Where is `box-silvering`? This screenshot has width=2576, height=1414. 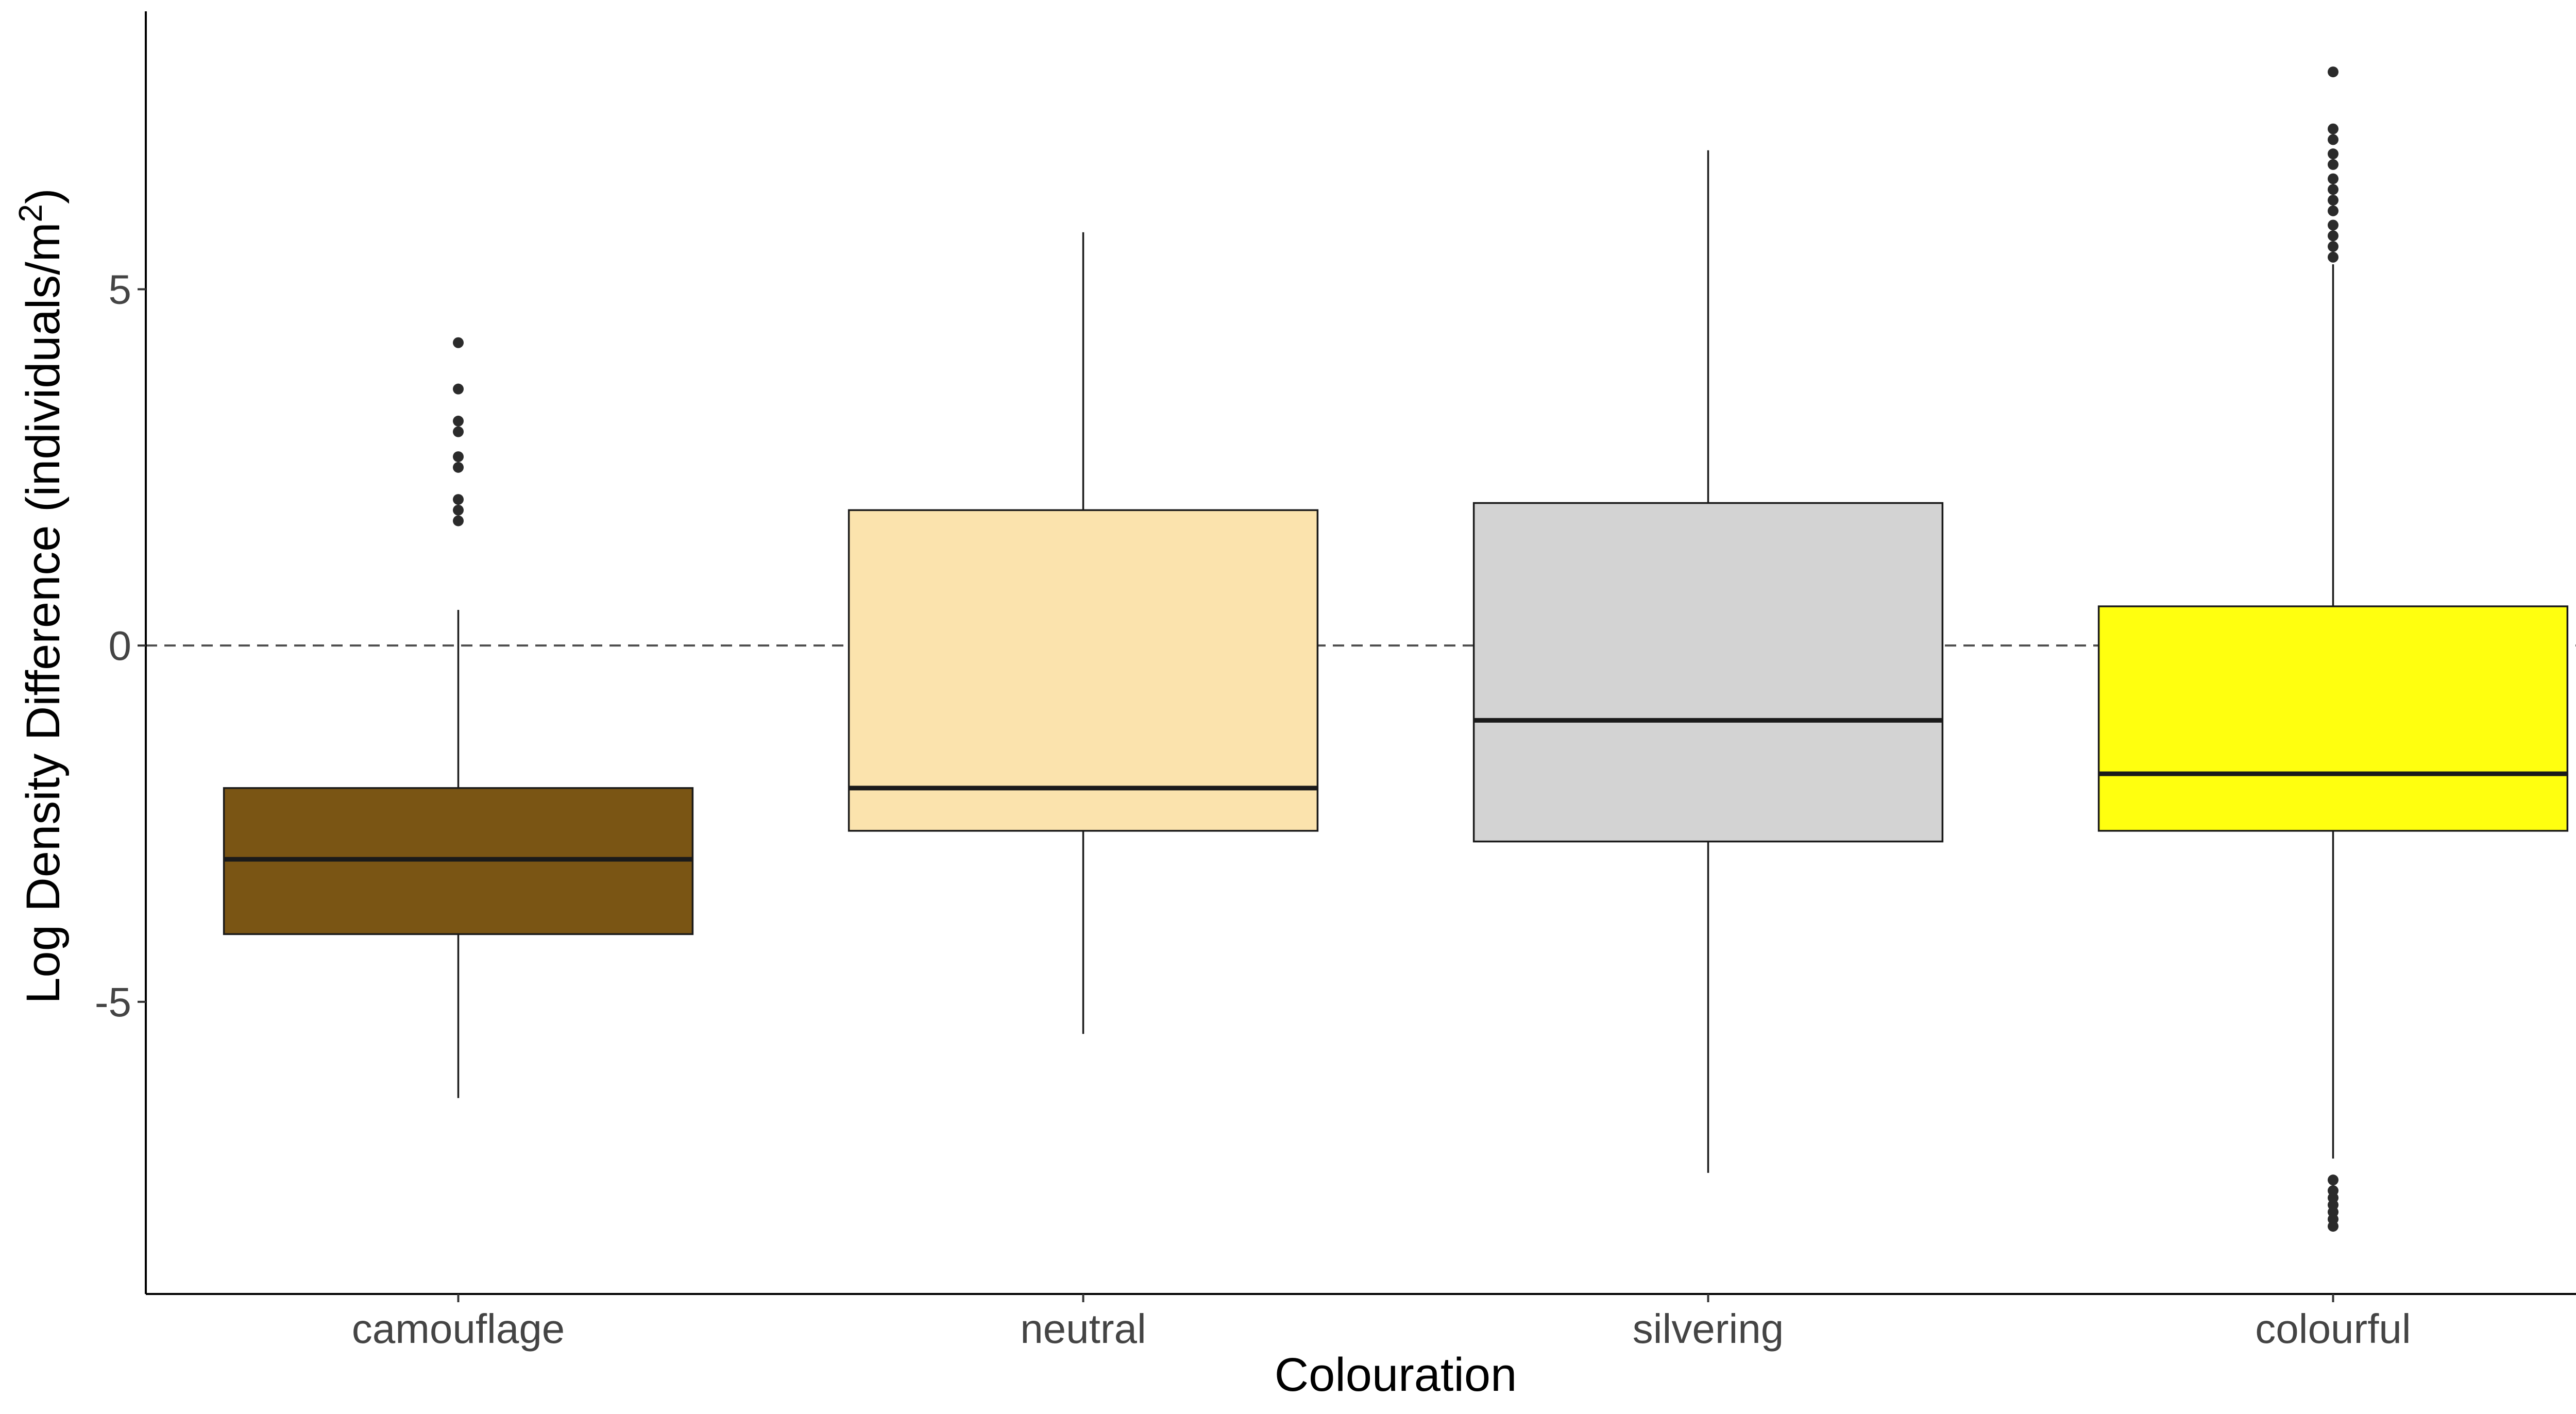
box-silvering is located at coordinates (1708, 661).